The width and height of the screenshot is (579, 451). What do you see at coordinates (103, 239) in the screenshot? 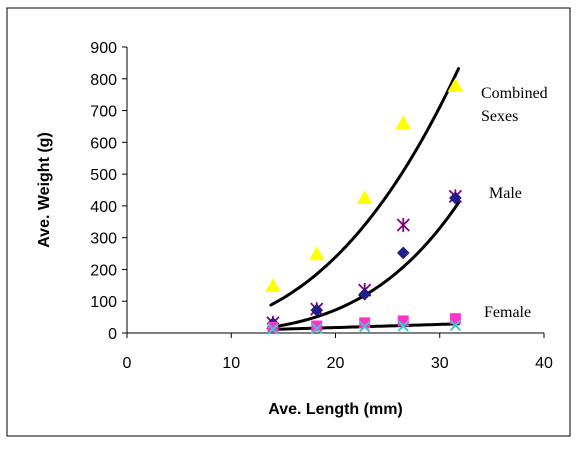
I see `y-tick-label: 300` at bounding box center [103, 239].